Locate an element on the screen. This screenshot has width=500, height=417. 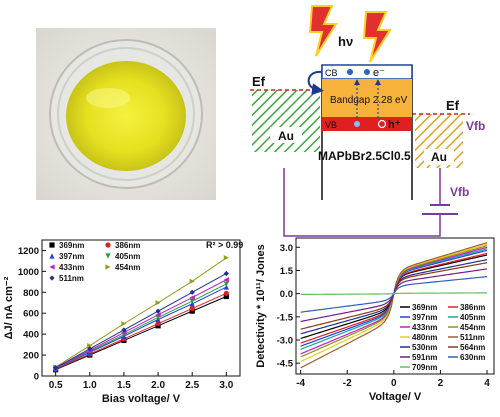
ef-left-label: Ef is located at coordinates (259, 81).